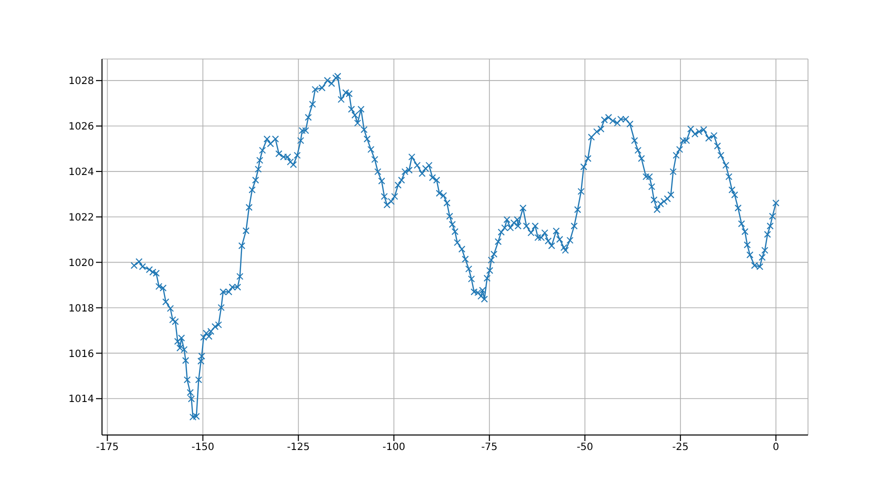 This screenshot has width=880, height=495. Describe the element at coordinates (489, 448) in the screenshot. I see `x-tick-label: -75` at that location.